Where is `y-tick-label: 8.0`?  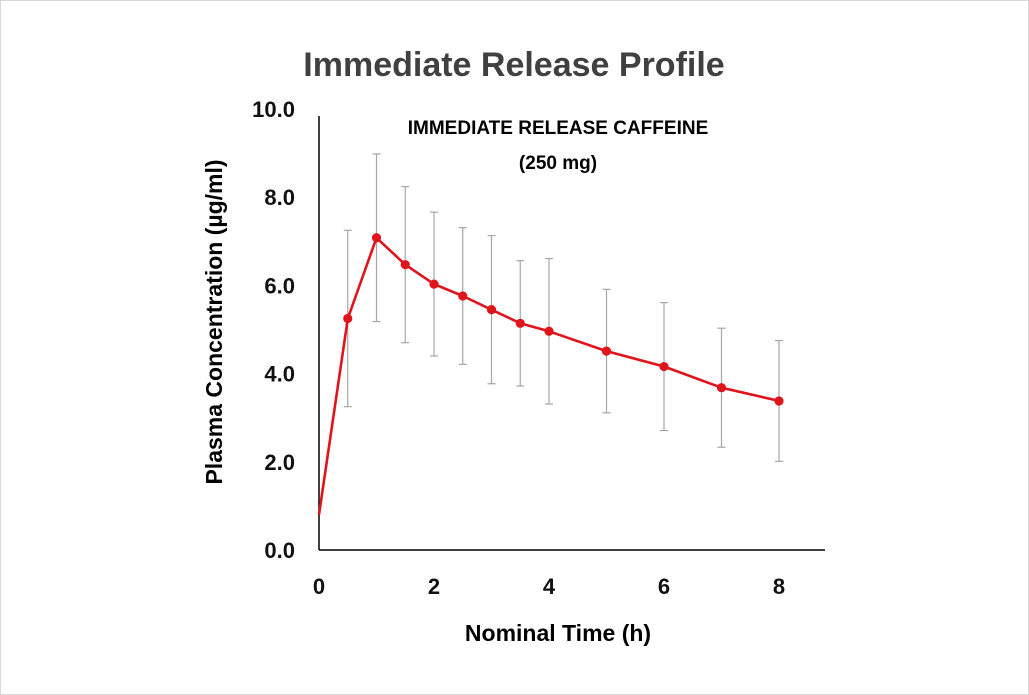
y-tick-label: 8.0 is located at coordinates (279, 197).